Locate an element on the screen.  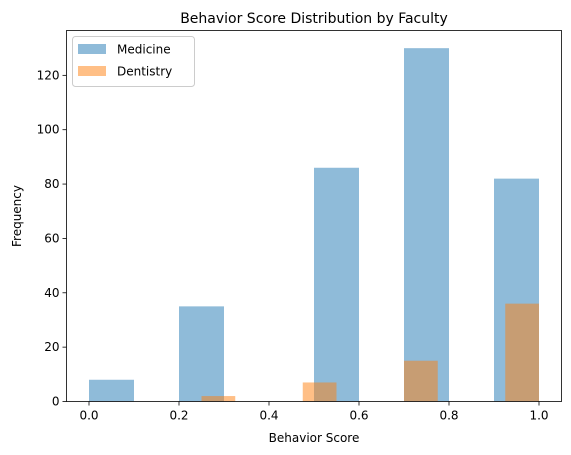
x-tick-label: 0.0 is located at coordinates (88, 416).